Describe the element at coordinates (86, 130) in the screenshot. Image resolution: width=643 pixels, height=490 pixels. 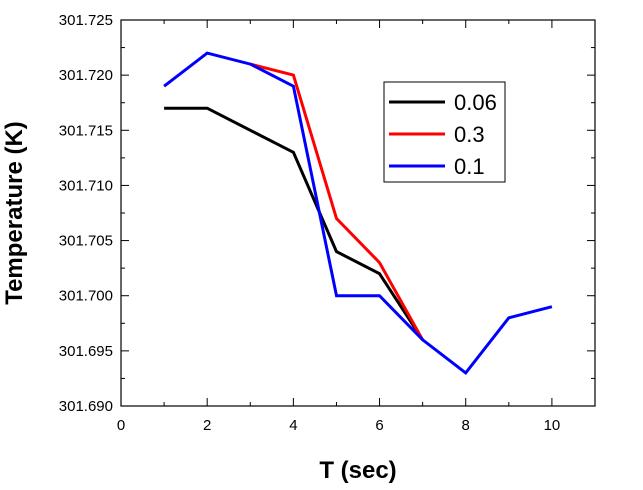
I see `y-tick-label: 301.715` at that location.